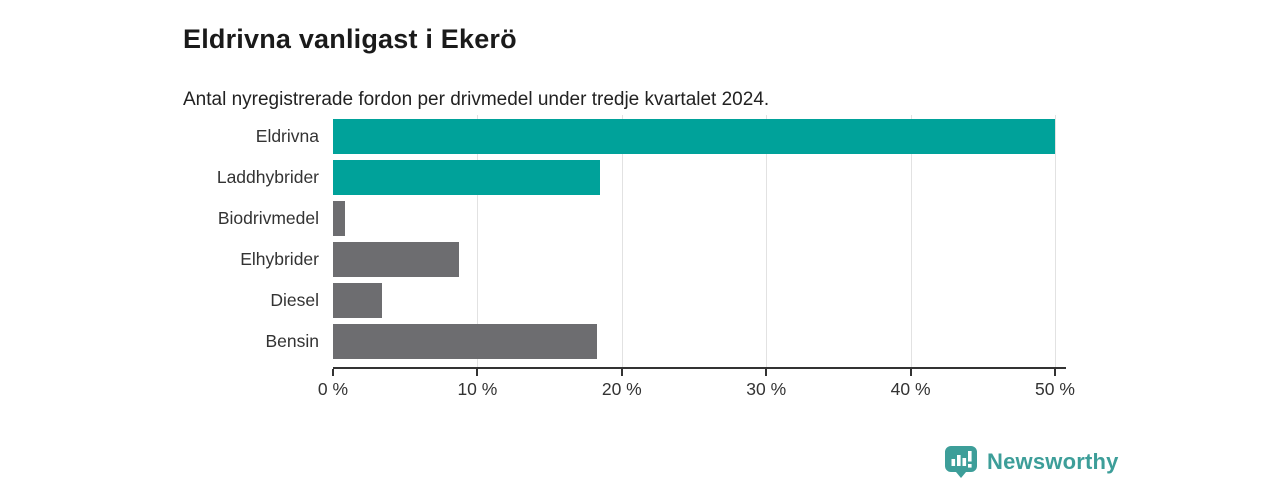 The image size is (1280, 480). I want to click on brand-footer: Newsworthy, so click(1031, 462).